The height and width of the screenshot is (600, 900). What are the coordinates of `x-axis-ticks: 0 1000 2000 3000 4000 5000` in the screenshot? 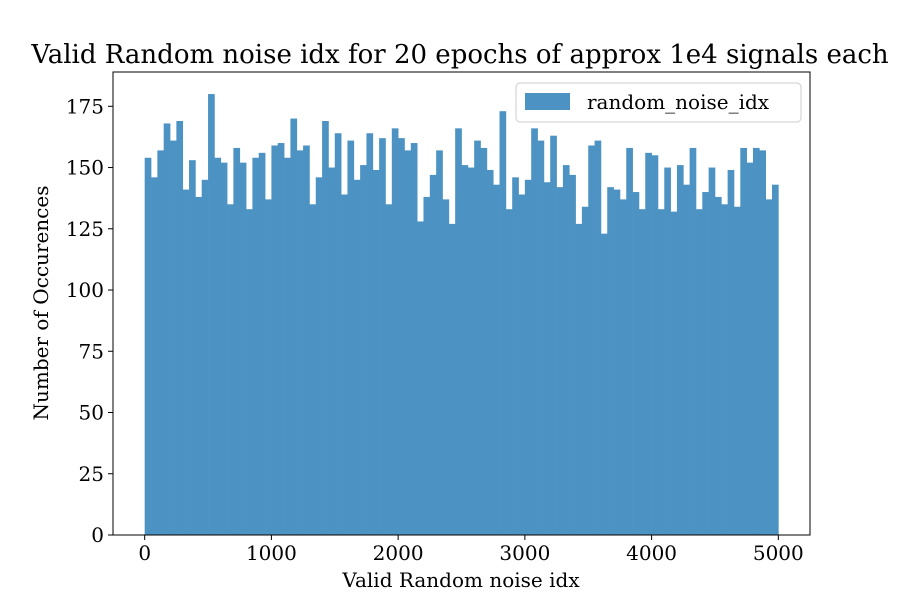 It's located at (471, 550).